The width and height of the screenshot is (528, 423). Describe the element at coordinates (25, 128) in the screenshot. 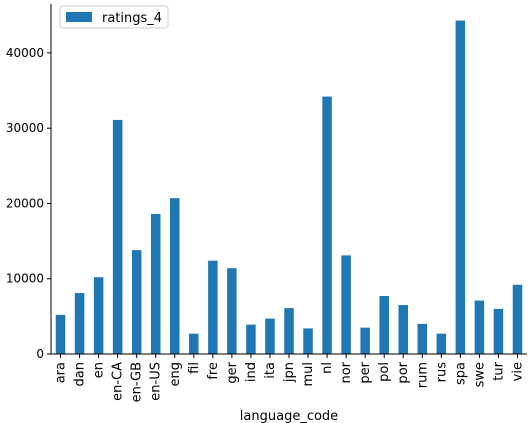

I see `y-tick-label: 30000` at that location.